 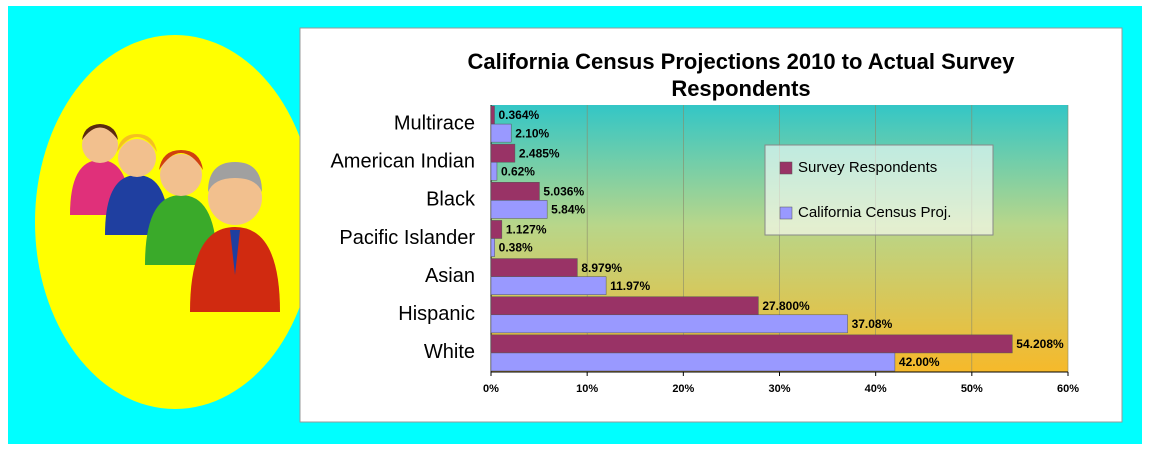 I want to click on category-label: American Indian, so click(x=402, y=161).